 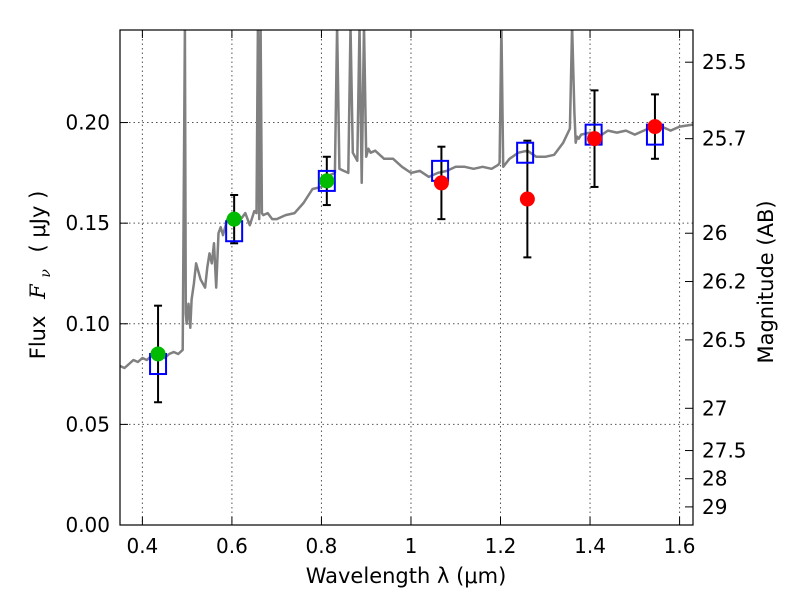 What do you see at coordinates (87, 324) in the screenshot?
I see `y-tick-label: 0.10` at bounding box center [87, 324].